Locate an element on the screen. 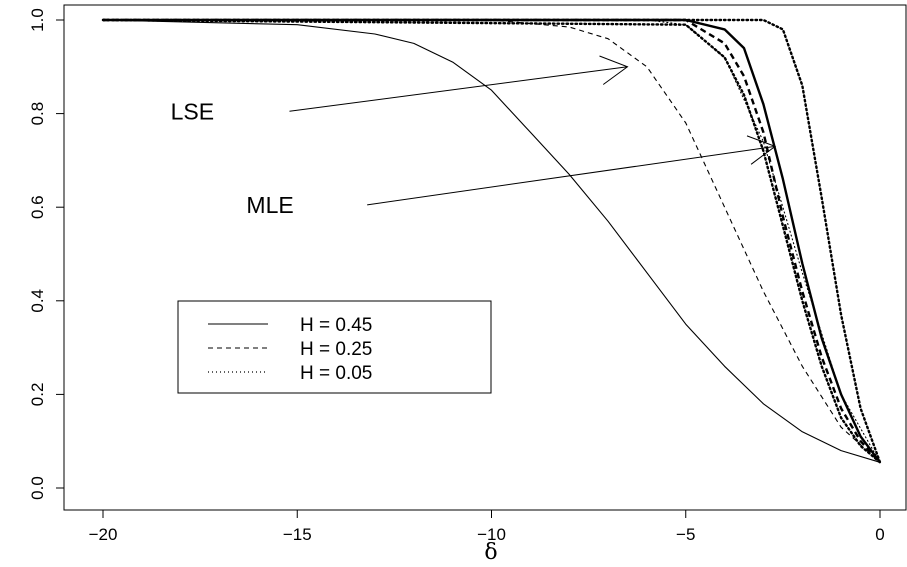 The height and width of the screenshot is (567, 907). annotation-arrow-lse is located at coordinates (458, 89).